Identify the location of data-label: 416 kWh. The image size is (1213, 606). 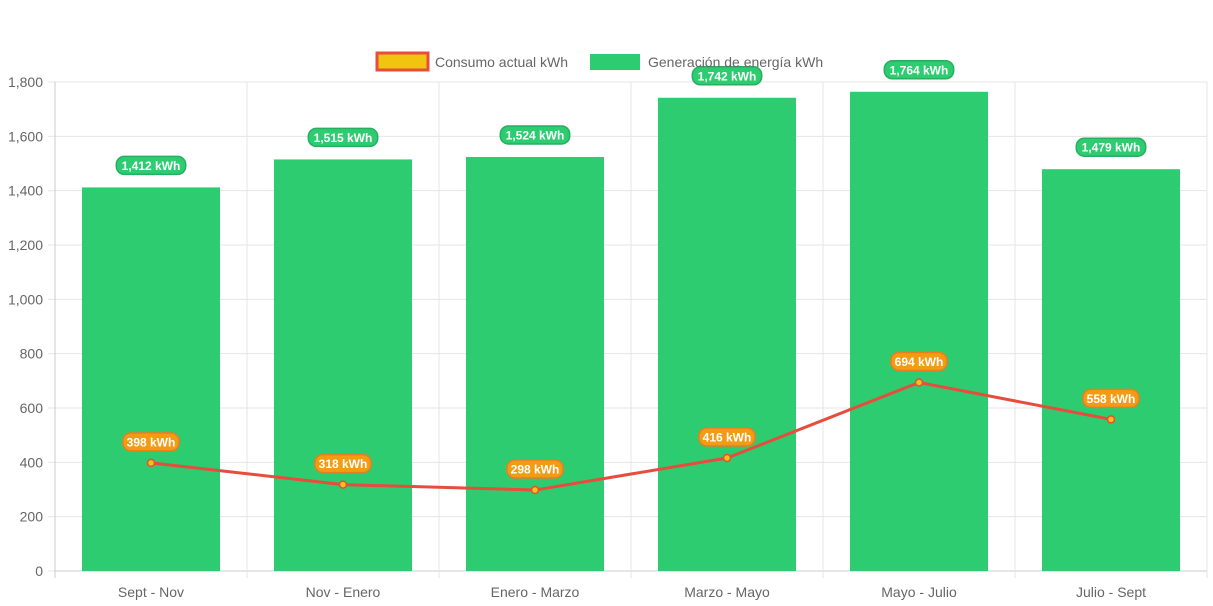
(727, 437).